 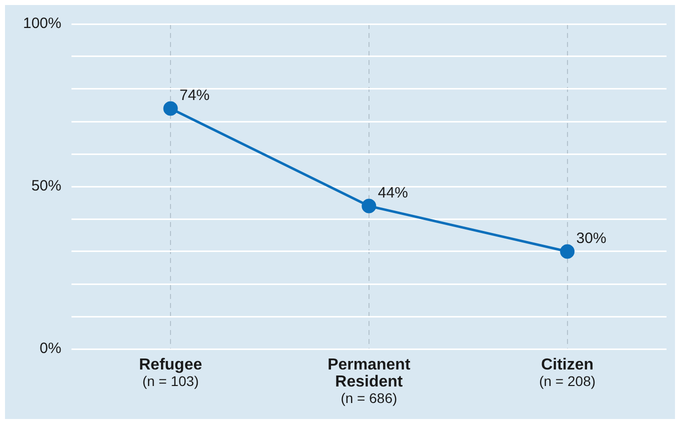 What do you see at coordinates (195, 95) in the screenshot?
I see `data-label: 74%` at bounding box center [195, 95].